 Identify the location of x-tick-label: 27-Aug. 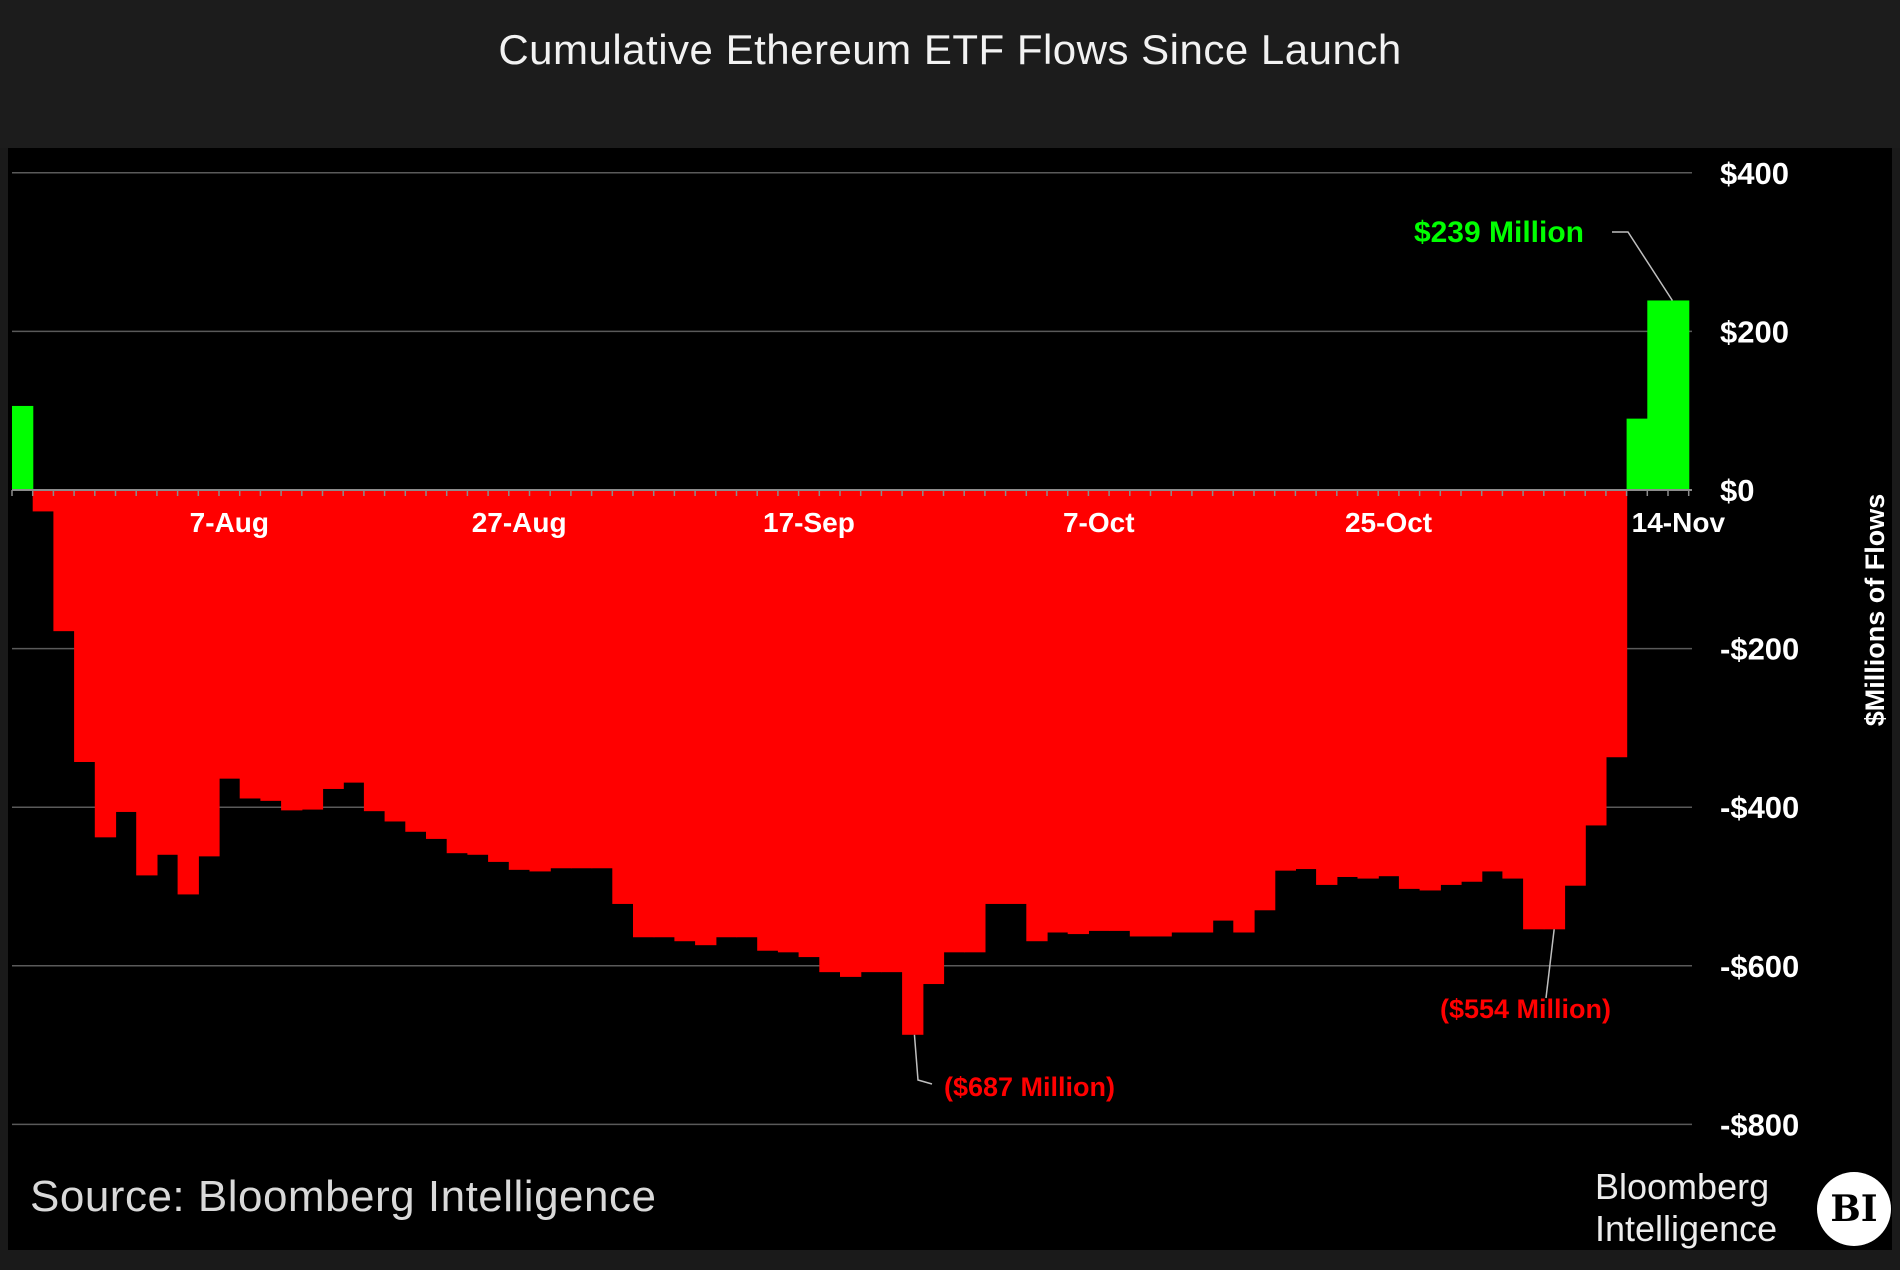
(519, 522).